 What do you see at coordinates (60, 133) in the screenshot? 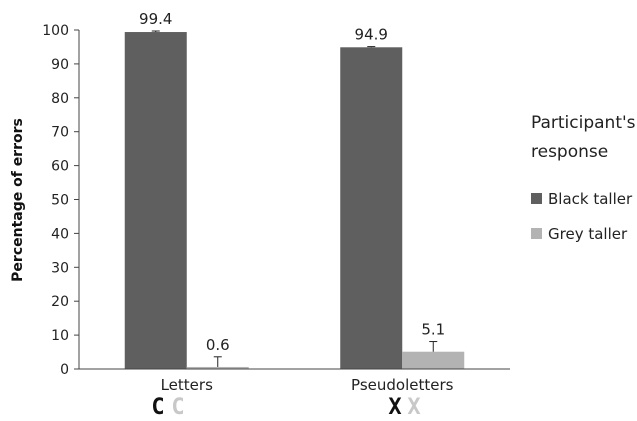
I see `y-tick-label-7: 70` at bounding box center [60, 133].